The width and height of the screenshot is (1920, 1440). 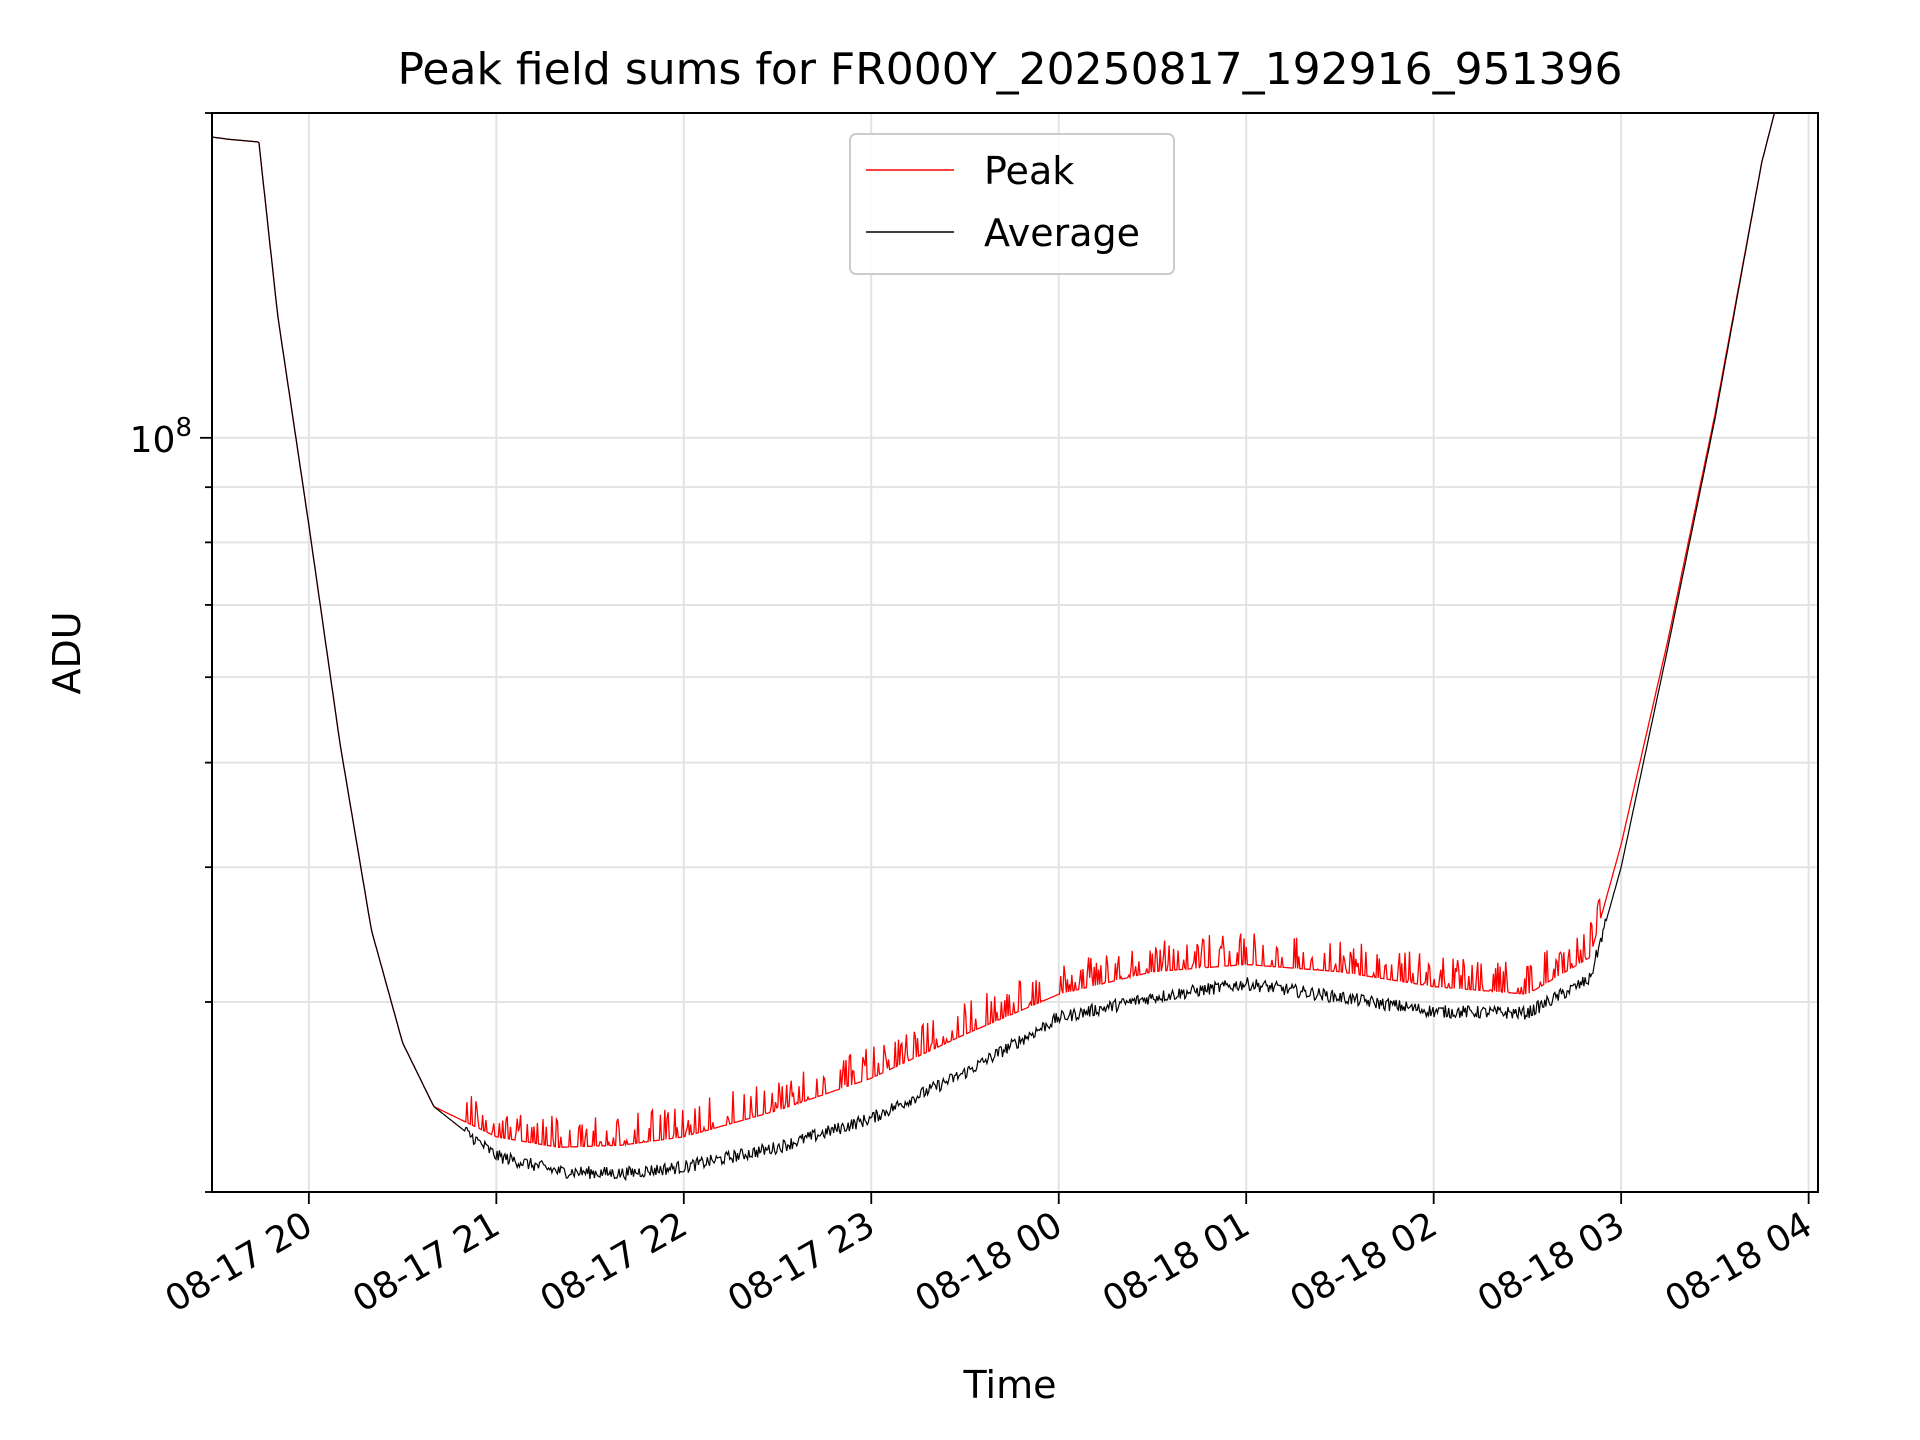 I want to click on legend: Peak Average, so click(x=1012, y=204).